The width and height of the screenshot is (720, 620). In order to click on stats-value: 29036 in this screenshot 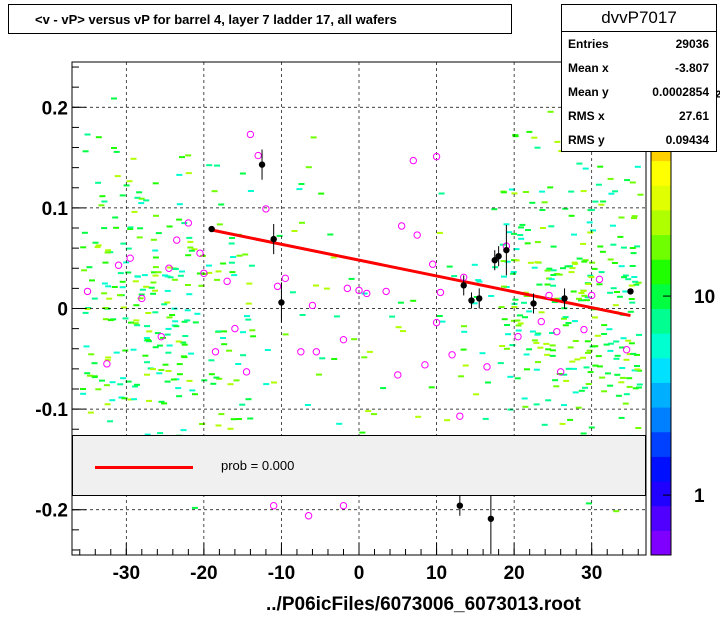, I will do `click(692, 44)`.